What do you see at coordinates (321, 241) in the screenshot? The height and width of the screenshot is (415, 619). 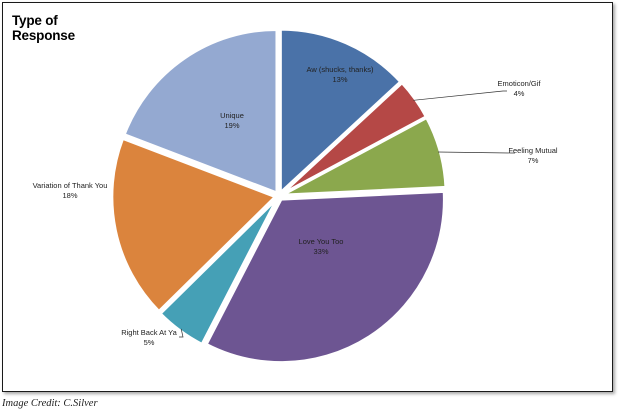 I see `slice-category-label: Love You Too` at bounding box center [321, 241].